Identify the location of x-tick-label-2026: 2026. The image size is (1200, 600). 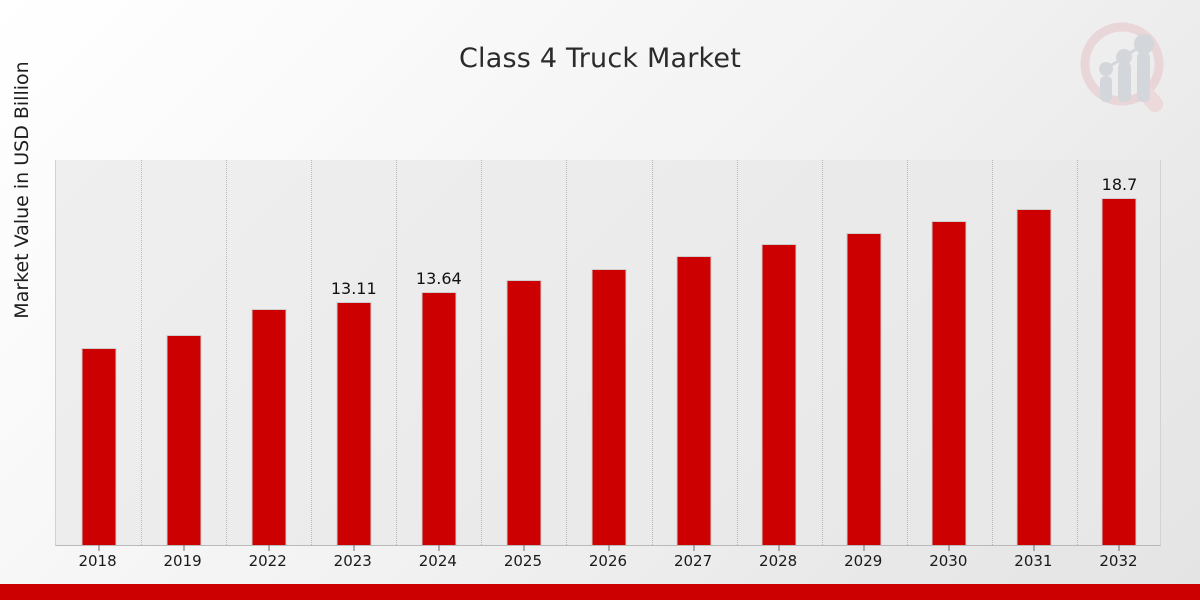
(608, 561).